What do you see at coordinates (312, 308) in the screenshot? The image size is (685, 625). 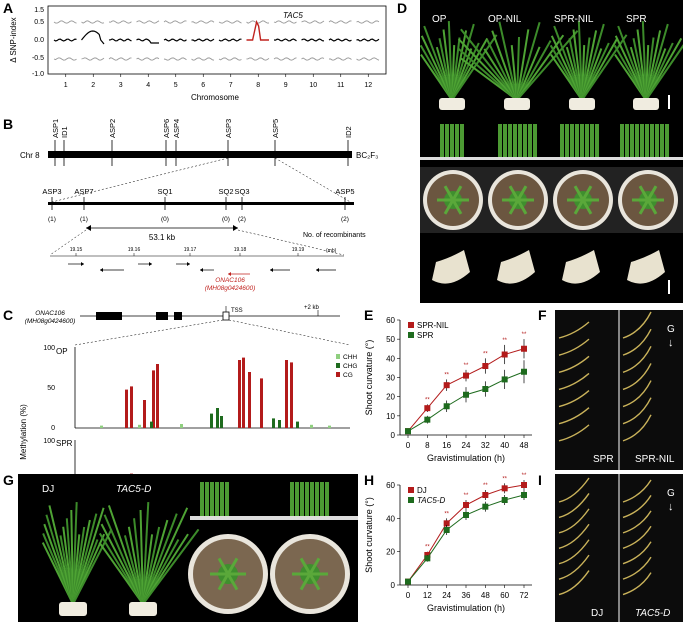 I see `plus2kb-label: +2 kb` at bounding box center [312, 308].